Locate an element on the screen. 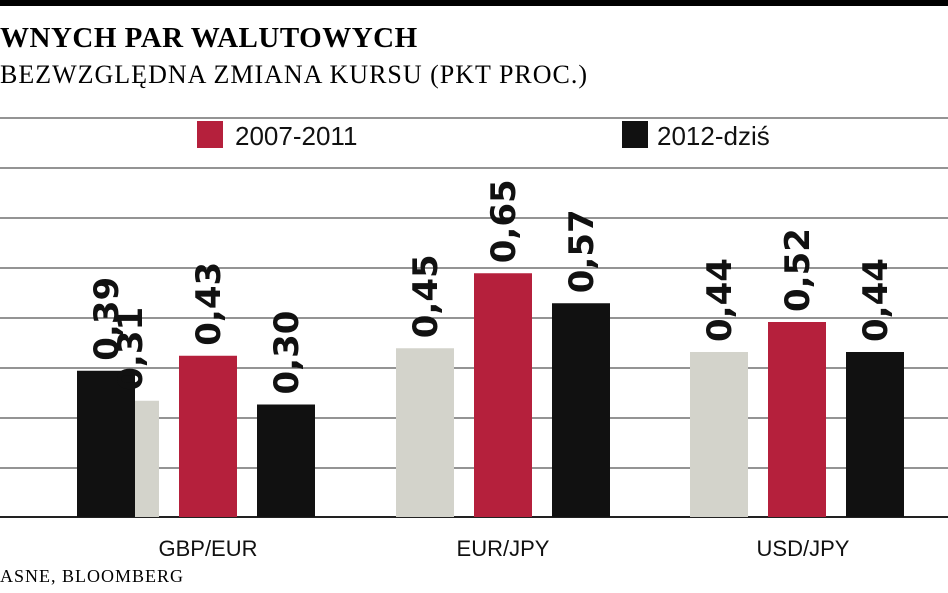 Image resolution: width=948 pixels, height=593 pixels. source-note: ASNE, BLOOMBERG is located at coordinates (92, 576).